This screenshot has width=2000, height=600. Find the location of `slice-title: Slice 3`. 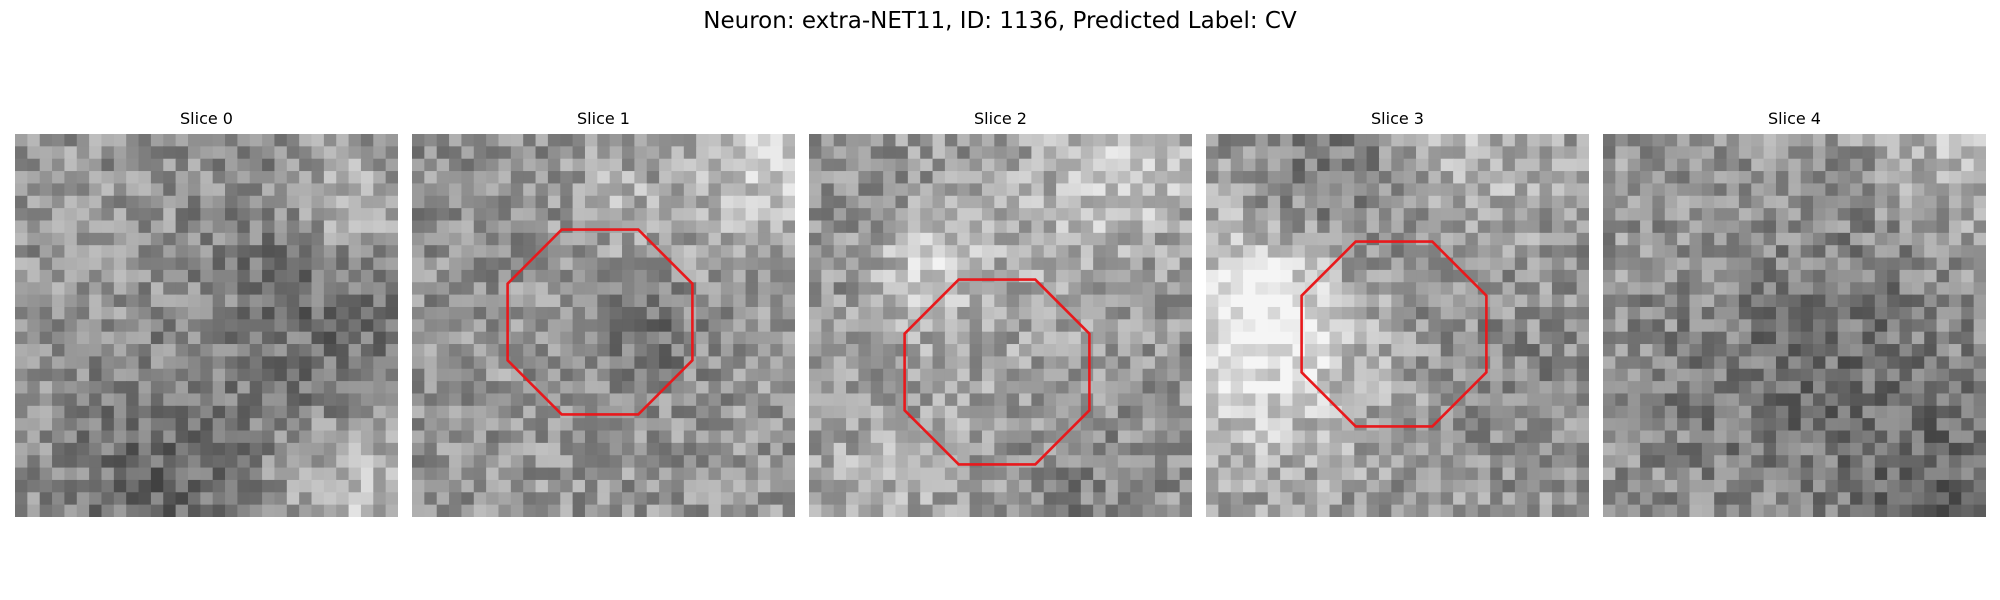

slice-title: Slice 3 is located at coordinates (1397, 118).